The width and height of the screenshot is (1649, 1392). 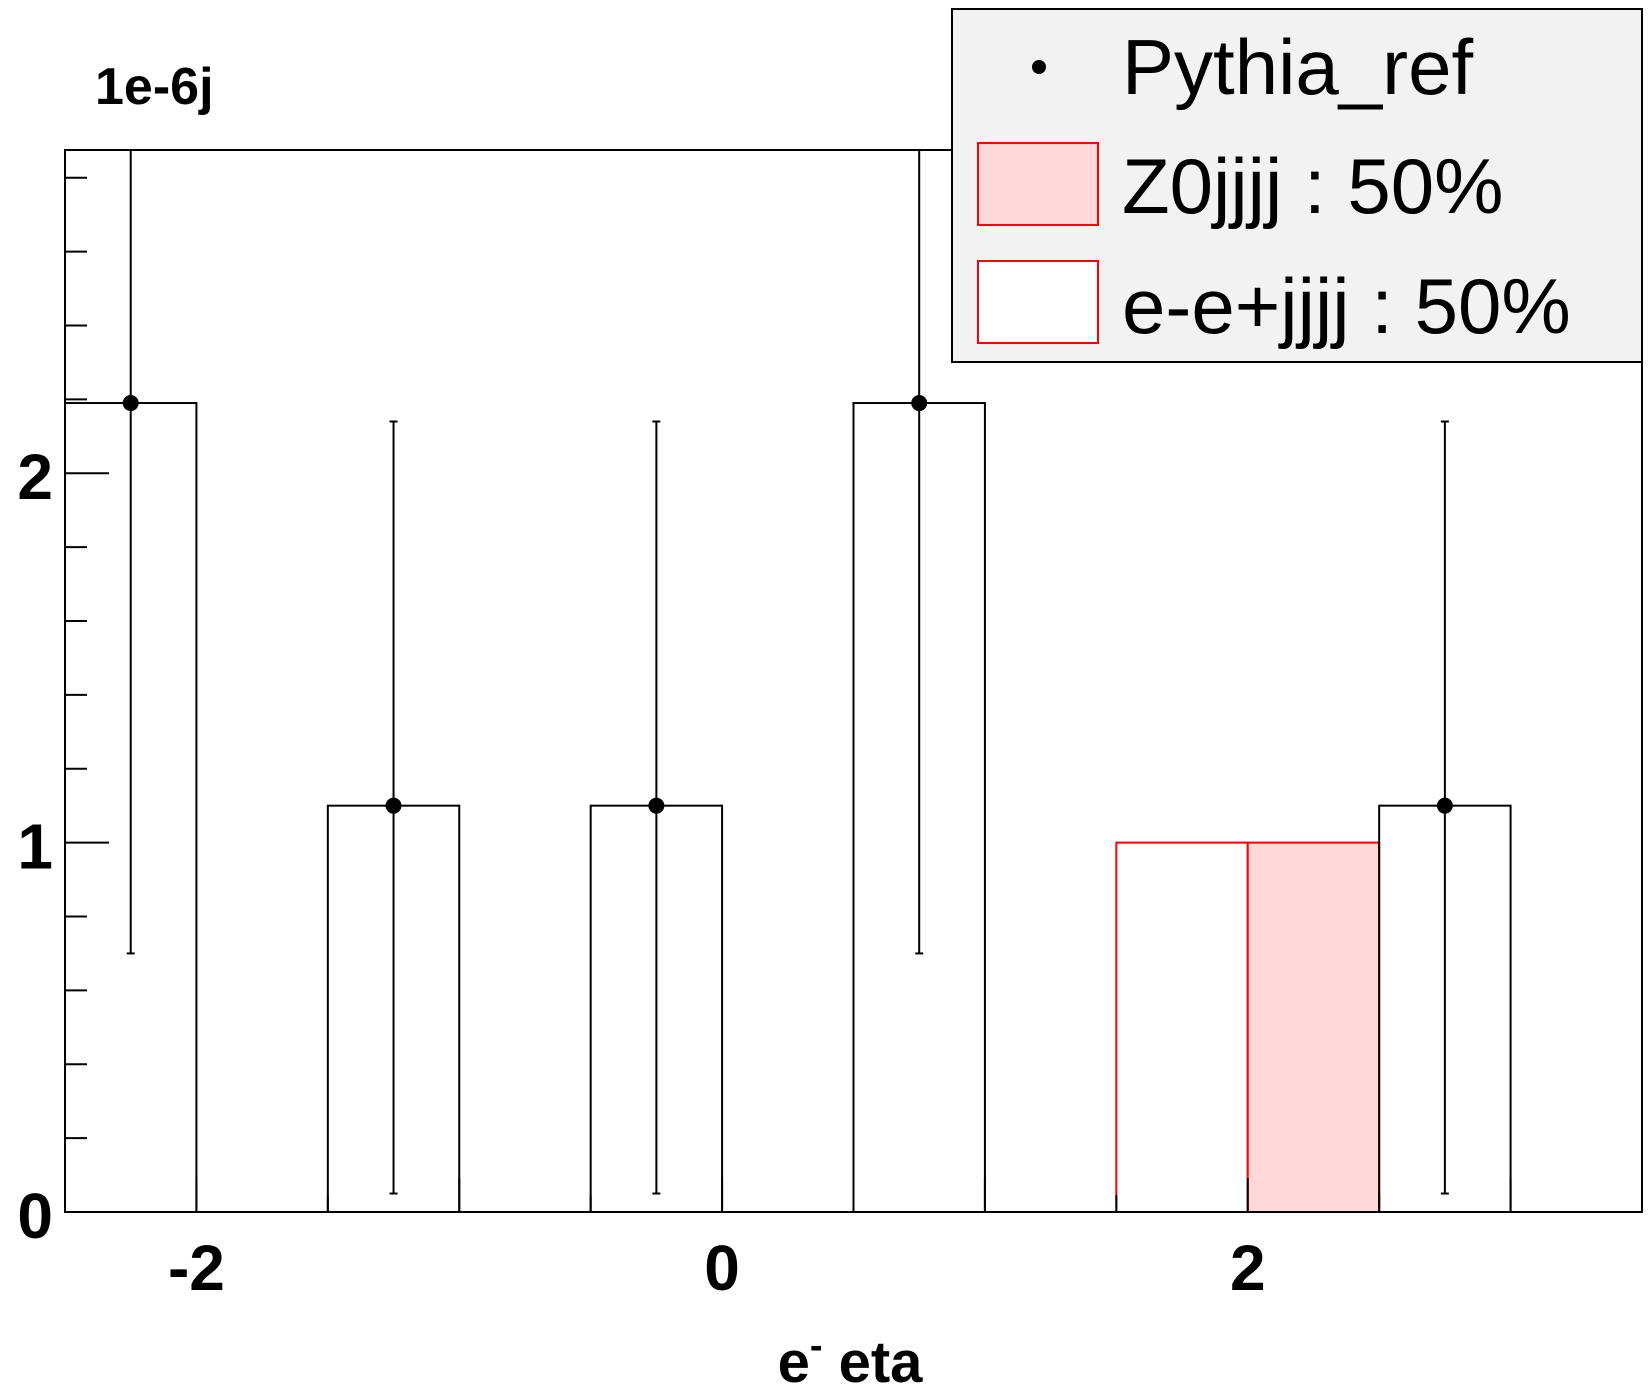 I want to click on y-axis-tick-label: 1, so click(x=35, y=847).